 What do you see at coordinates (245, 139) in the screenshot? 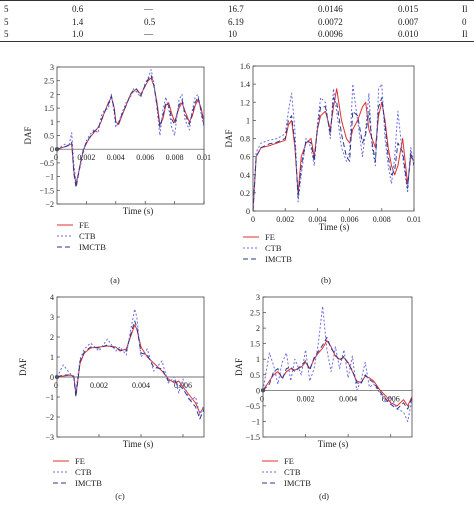
I see `y-tick-label: 0.8` at bounding box center [245, 139].